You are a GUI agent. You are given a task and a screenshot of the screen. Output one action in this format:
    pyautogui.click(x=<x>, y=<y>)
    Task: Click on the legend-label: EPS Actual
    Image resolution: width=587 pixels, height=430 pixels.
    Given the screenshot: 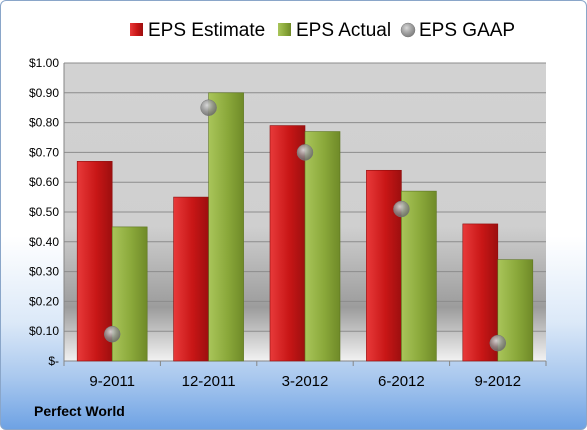 What is the action you would take?
    pyautogui.click(x=343, y=30)
    